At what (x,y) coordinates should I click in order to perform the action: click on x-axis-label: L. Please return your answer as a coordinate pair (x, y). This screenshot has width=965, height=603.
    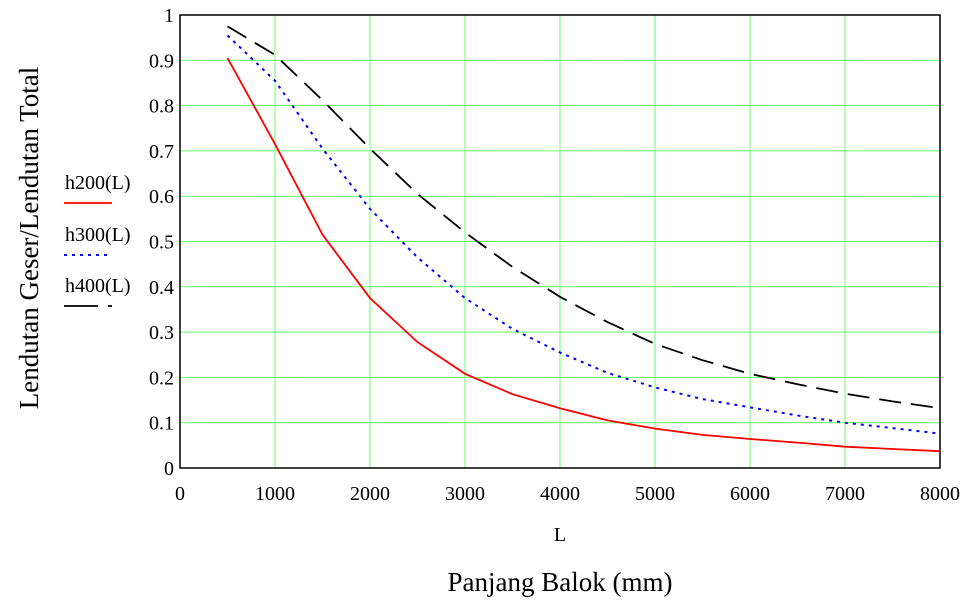
    Looking at the image, I should click on (560, 535).